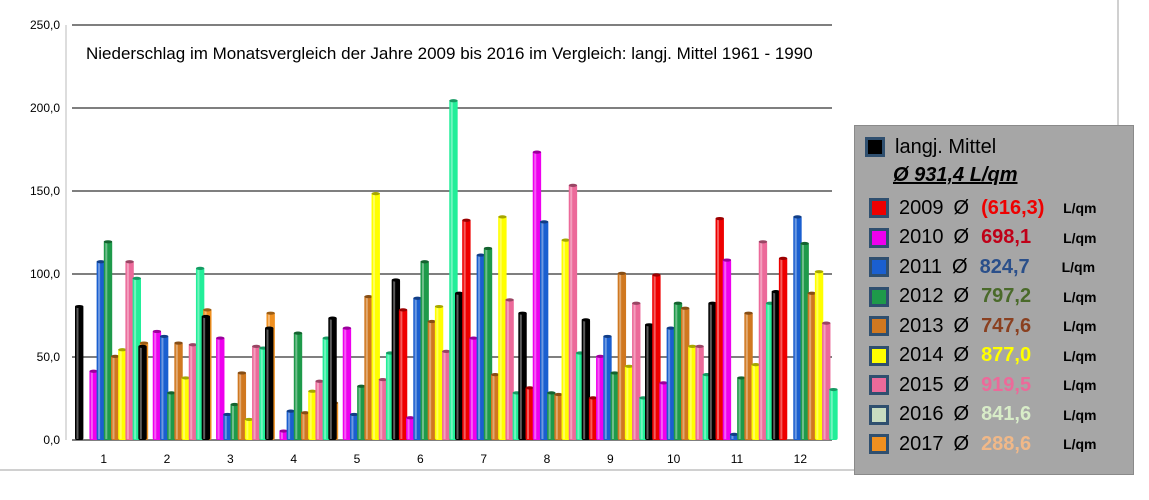 This screenshot has height=500, width=1149. I want to click on y-tick-label: 250,0, so click(45, 25).